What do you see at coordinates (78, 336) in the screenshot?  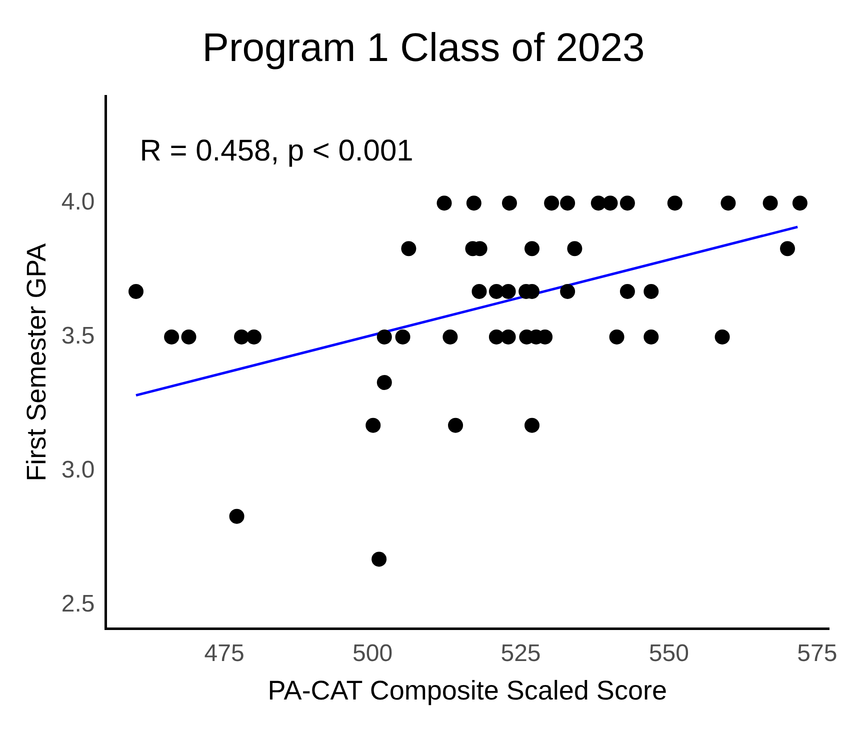 I see `y-tick-label: 3.5` at bounding box center [78, 336].